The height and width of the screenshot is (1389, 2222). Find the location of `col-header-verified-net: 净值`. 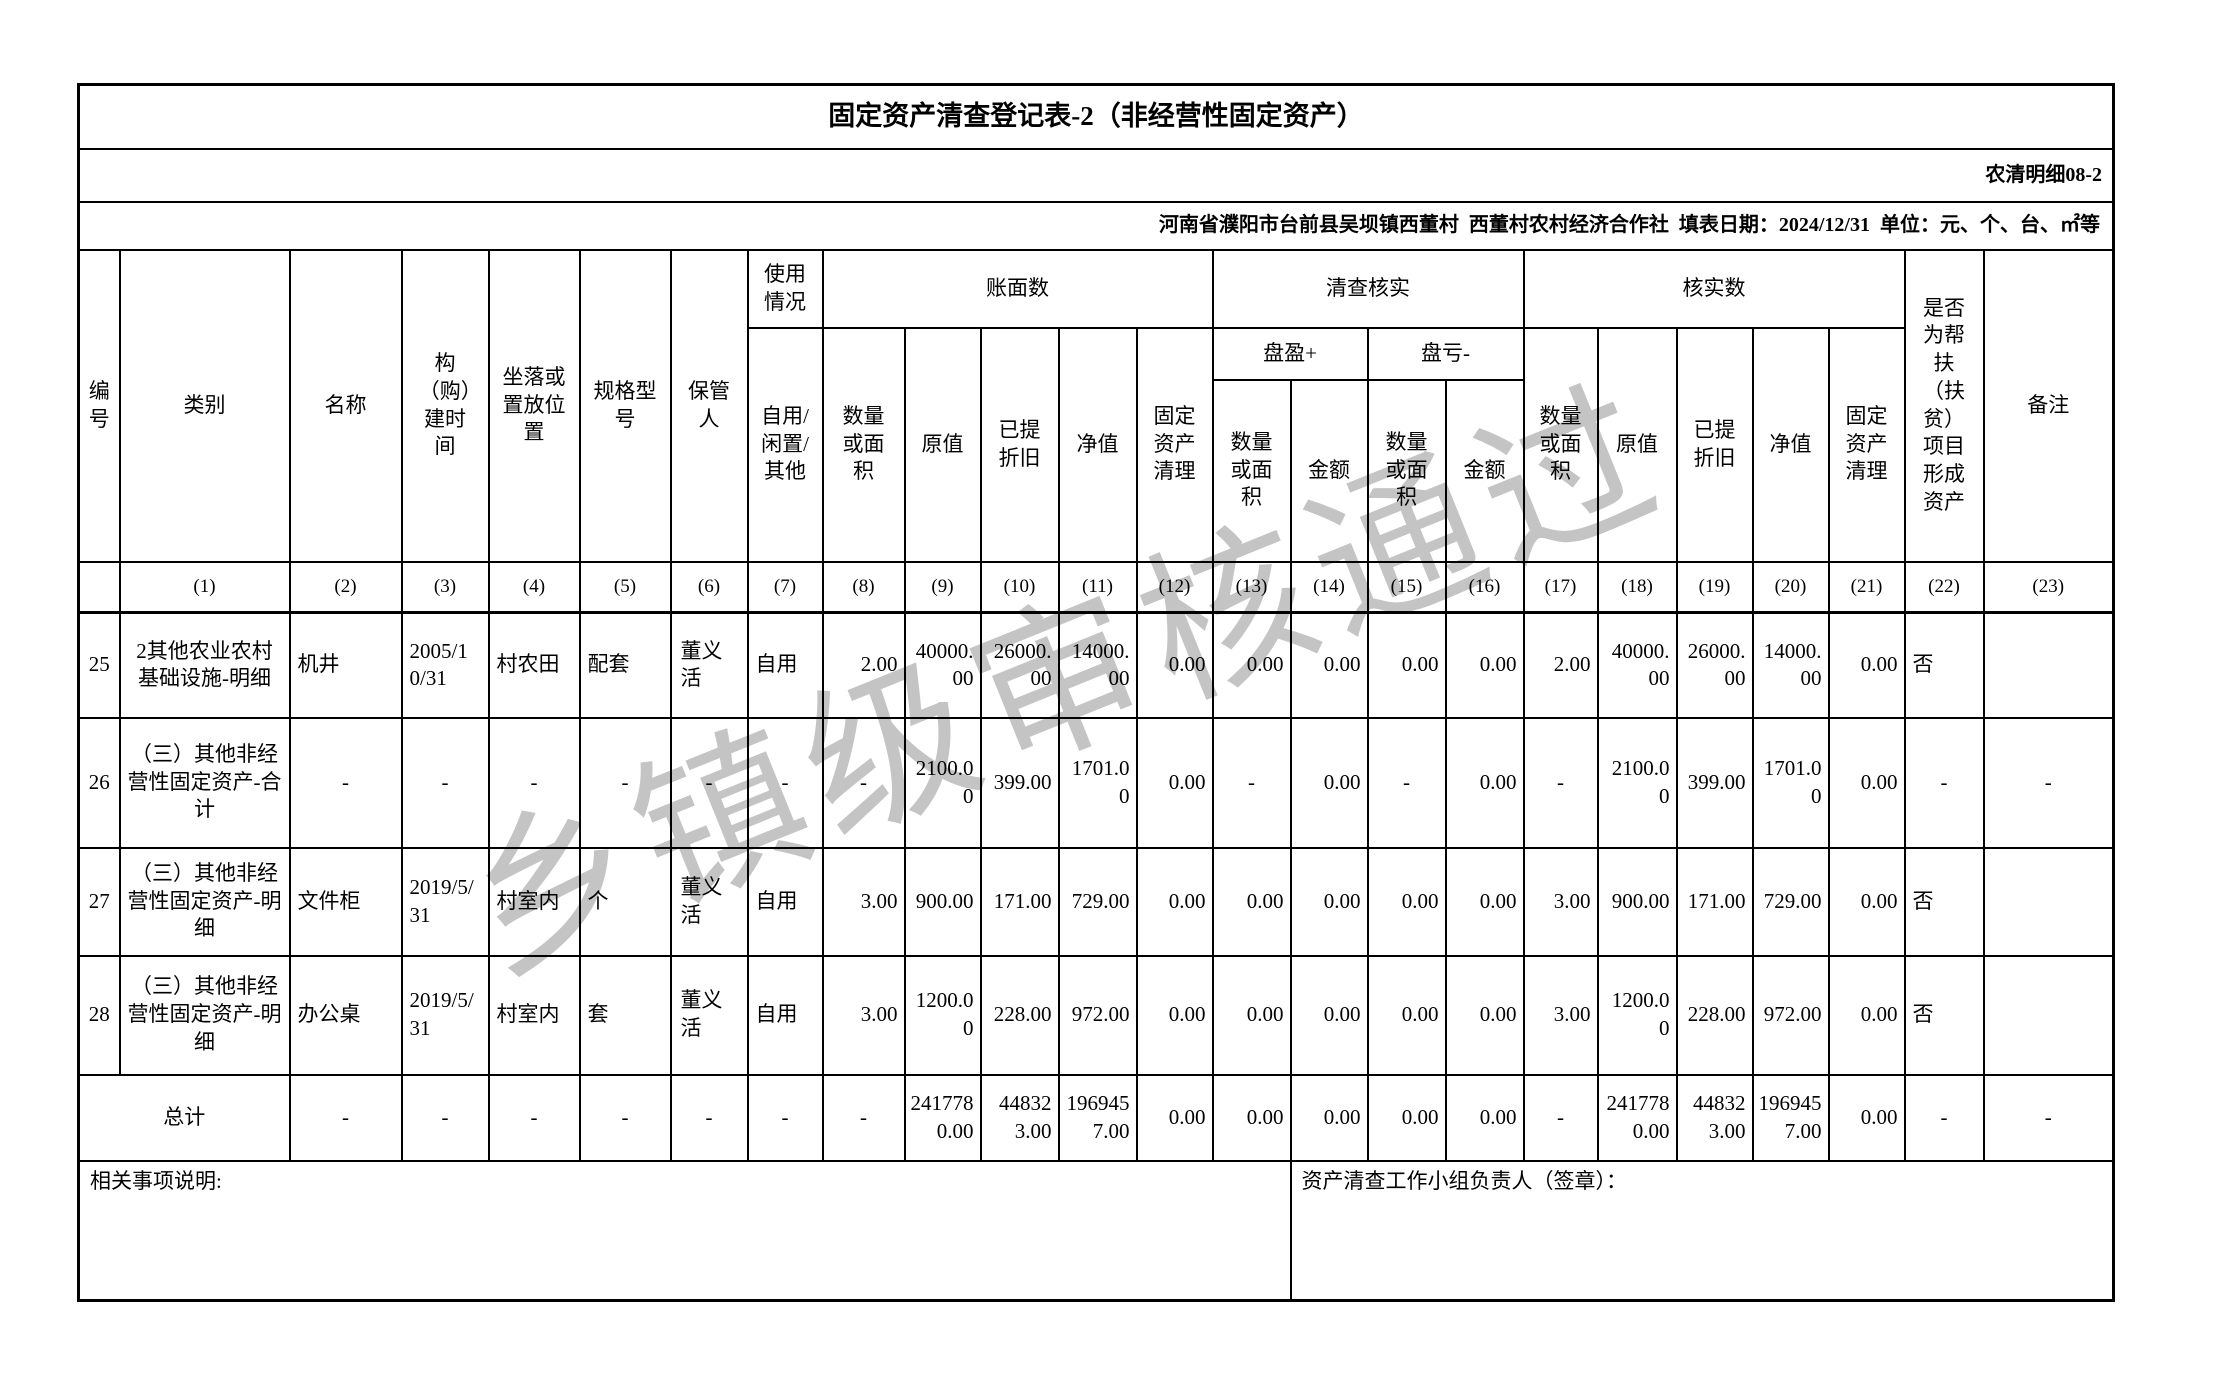

col-header-verified-net: 净值 is located at coordinates (1790, 444).